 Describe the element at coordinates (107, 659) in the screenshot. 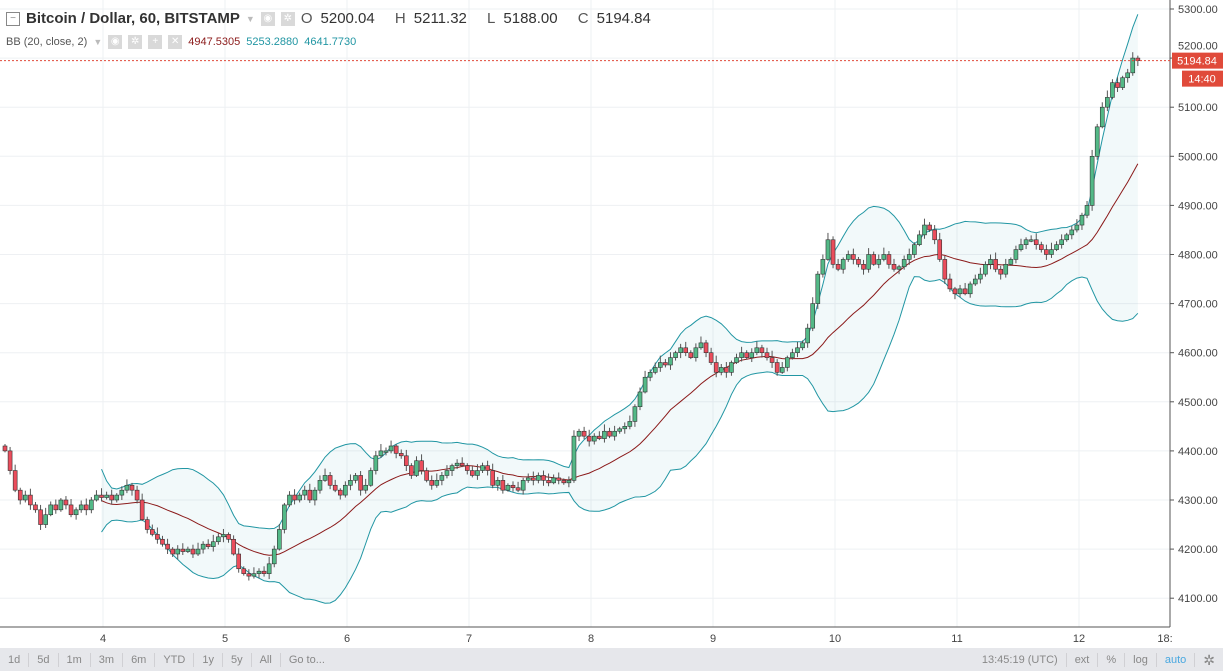

I see `range-3m: 3m` at that location.